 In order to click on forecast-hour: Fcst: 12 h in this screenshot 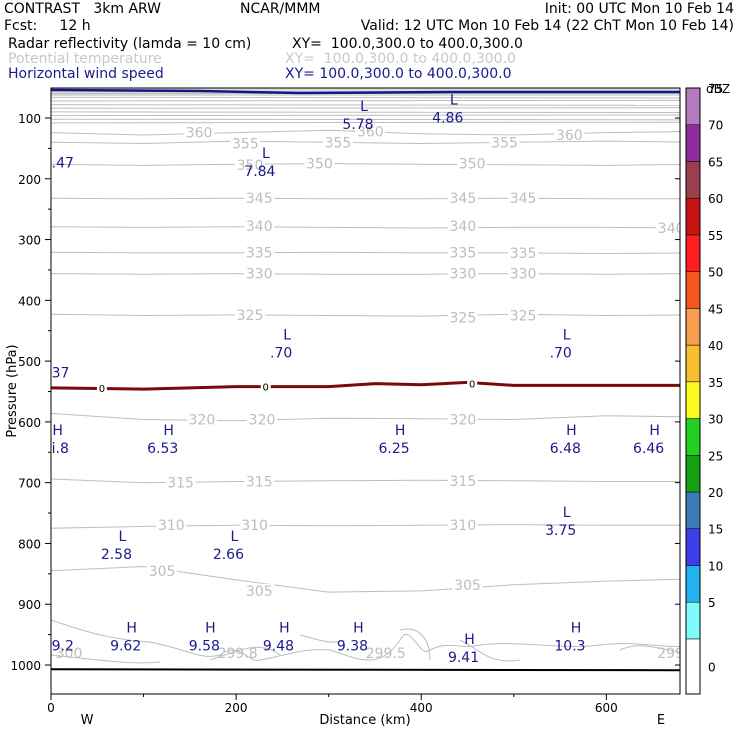, I will do `click(47, 26)`.